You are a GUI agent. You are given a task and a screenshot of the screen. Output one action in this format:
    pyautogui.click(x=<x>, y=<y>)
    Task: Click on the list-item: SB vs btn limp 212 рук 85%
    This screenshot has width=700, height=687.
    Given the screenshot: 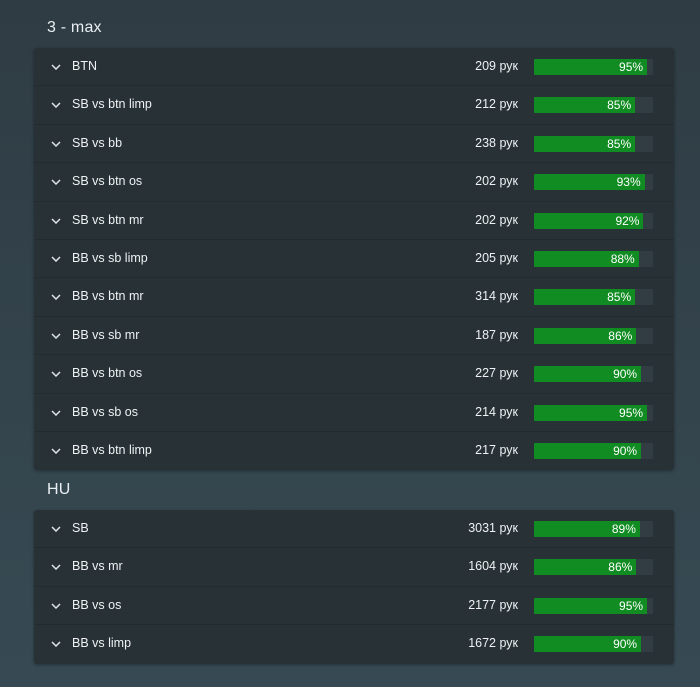 What is the action you would take?
    pyautogui.click(x=354, y=105)
    